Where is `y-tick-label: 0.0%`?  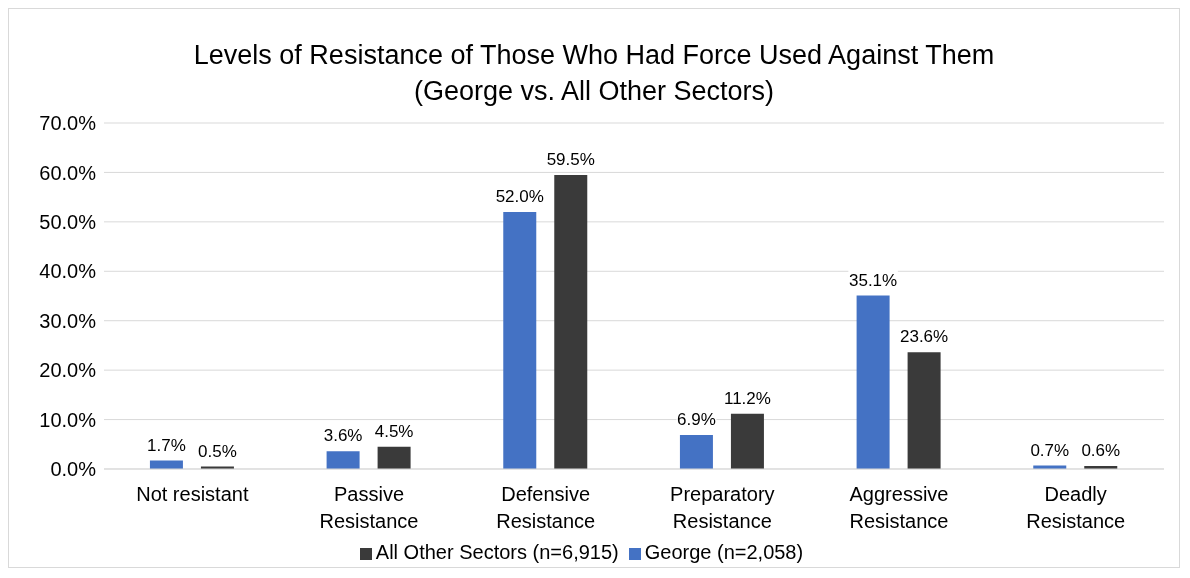 y-tick-label: 0.0% is located at coordinates (73, 469).